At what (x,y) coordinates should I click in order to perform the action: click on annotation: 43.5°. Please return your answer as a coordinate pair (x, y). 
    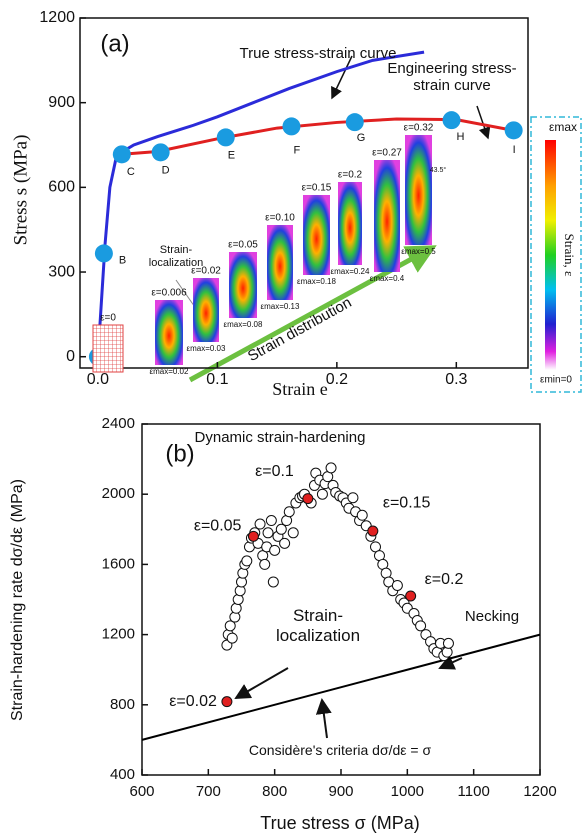
    Looking at the image, I should click on (438, 170).